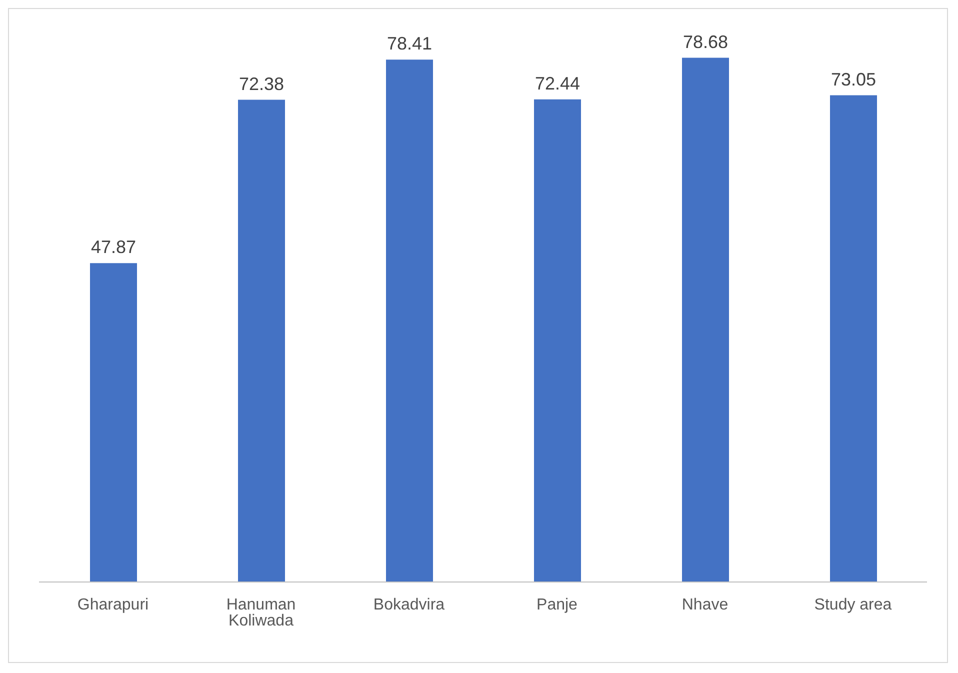  I want to click on data-label: 47.87, so click(113, 247).